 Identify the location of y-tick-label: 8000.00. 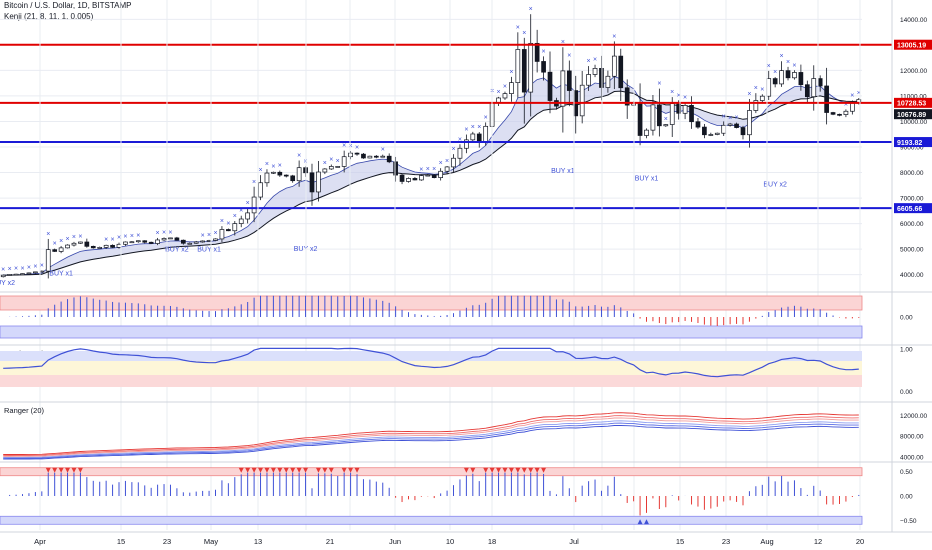
(912, 173).